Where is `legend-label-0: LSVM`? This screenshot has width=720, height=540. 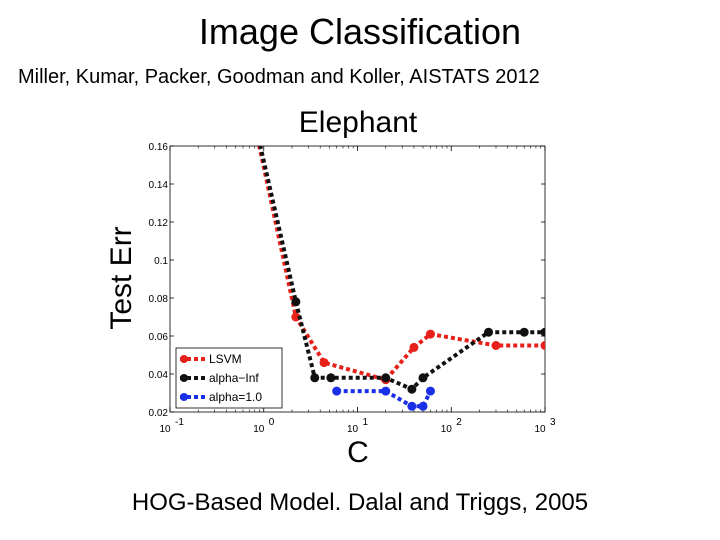
legend-label-0: LSVM is located at coordinates (225, 359).